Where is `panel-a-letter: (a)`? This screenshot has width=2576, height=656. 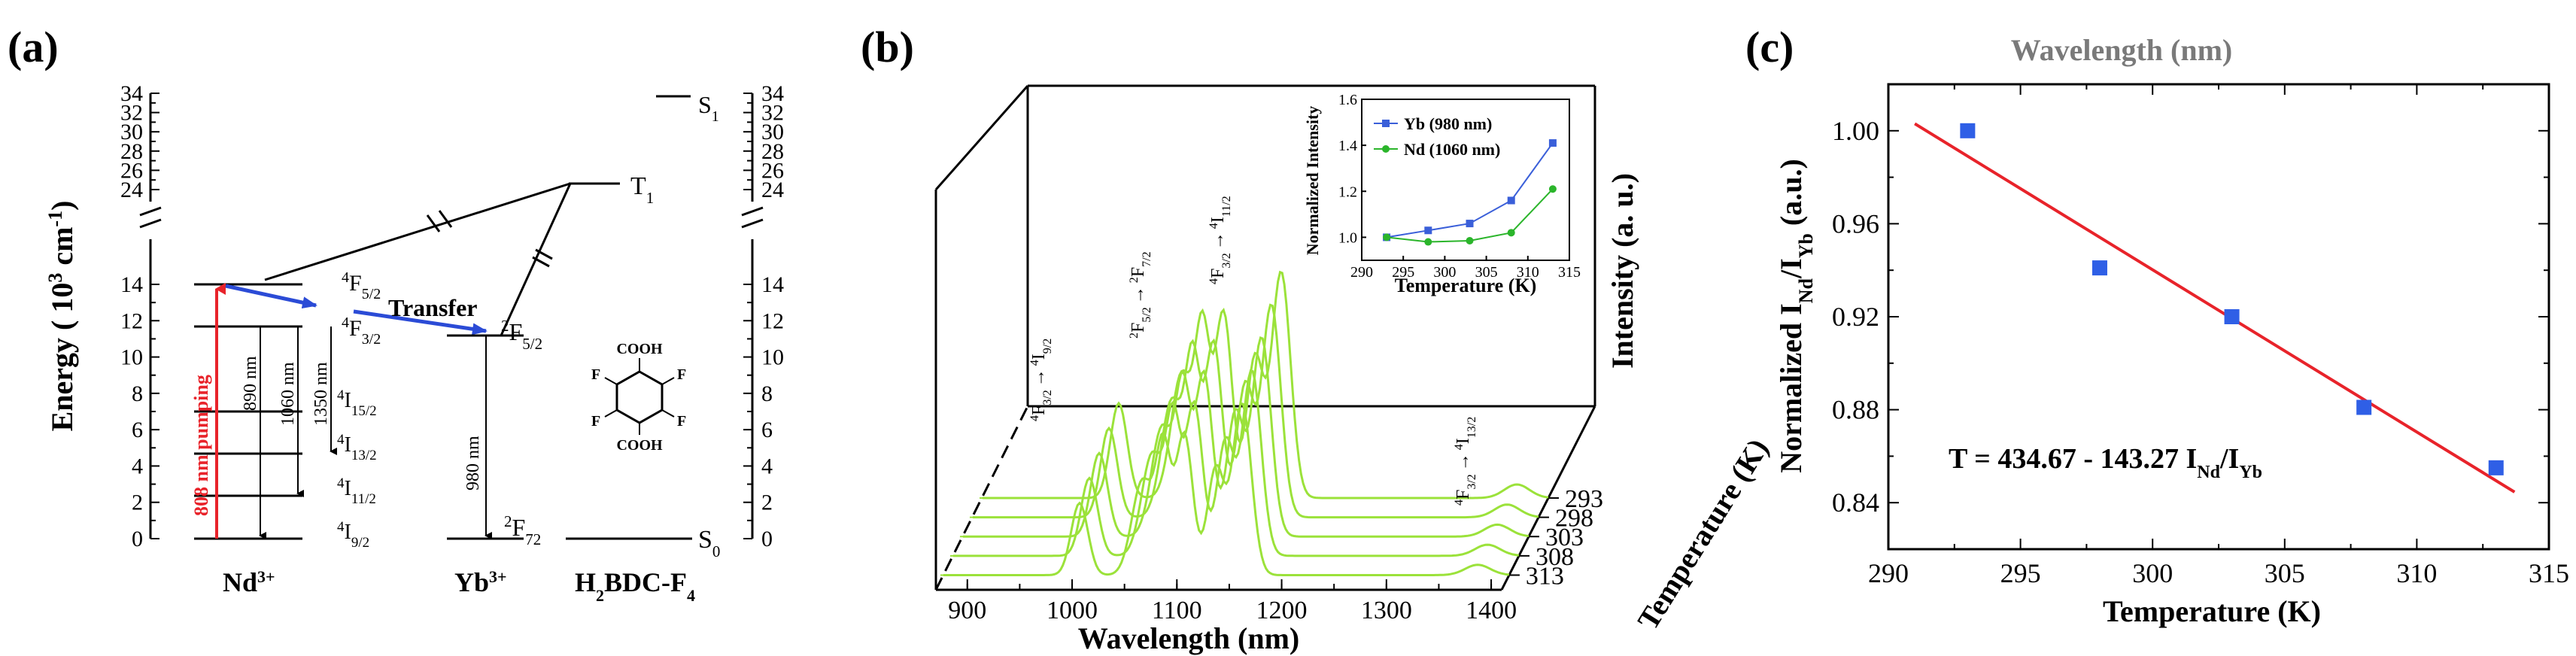 panel-a-letter: (a) is located at coordinates (33, 47).